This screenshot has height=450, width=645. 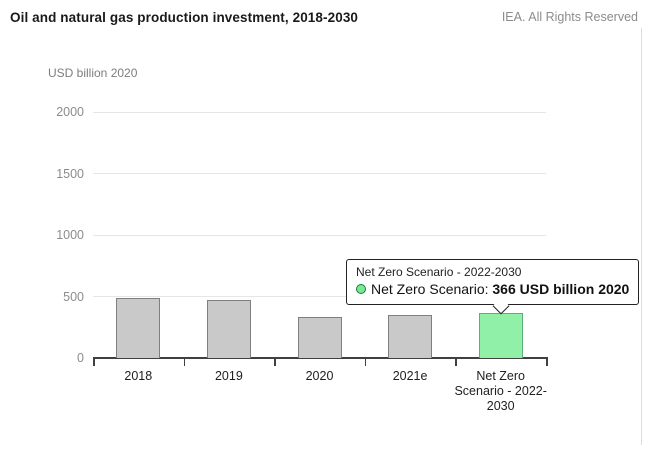 I want to click on y-axis-tick-label: 1500, so click(x=70, y=173).